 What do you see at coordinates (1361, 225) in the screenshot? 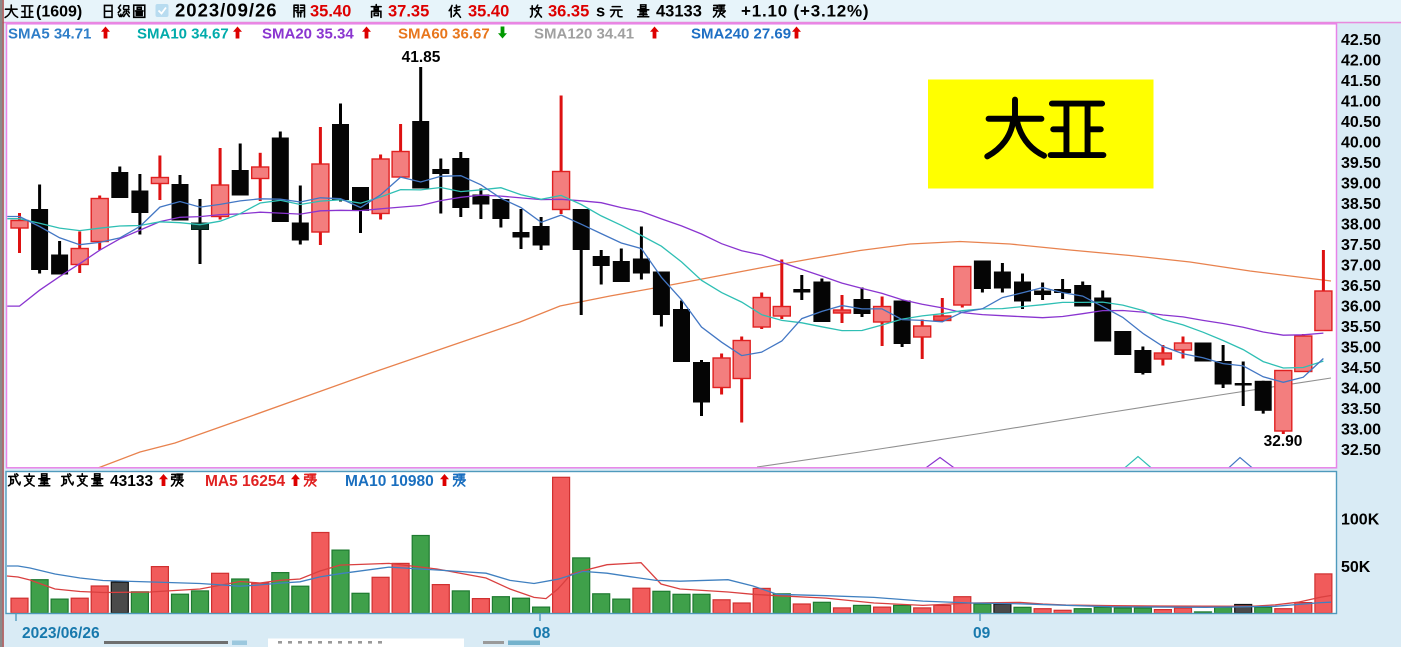
I see `svg-text: 38.00` at bounding box center [1361, 225].